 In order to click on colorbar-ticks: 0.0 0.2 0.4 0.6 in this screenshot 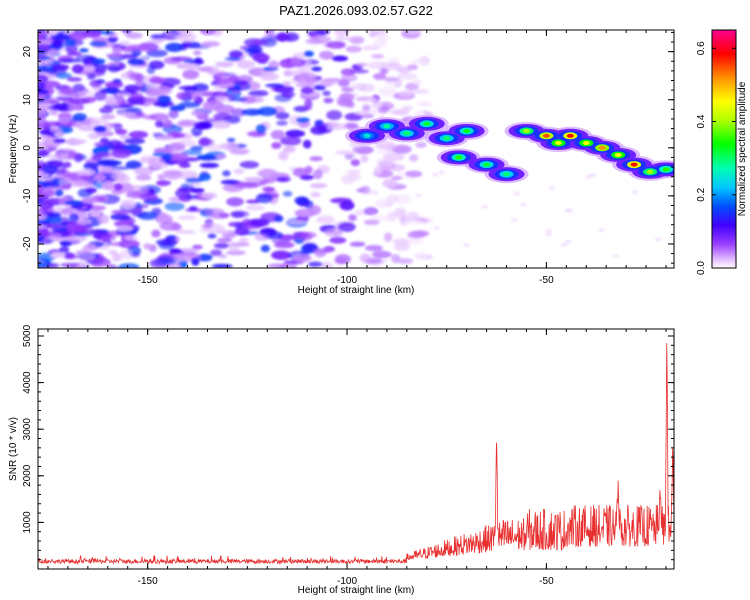, I will do `click(716, 158)`.